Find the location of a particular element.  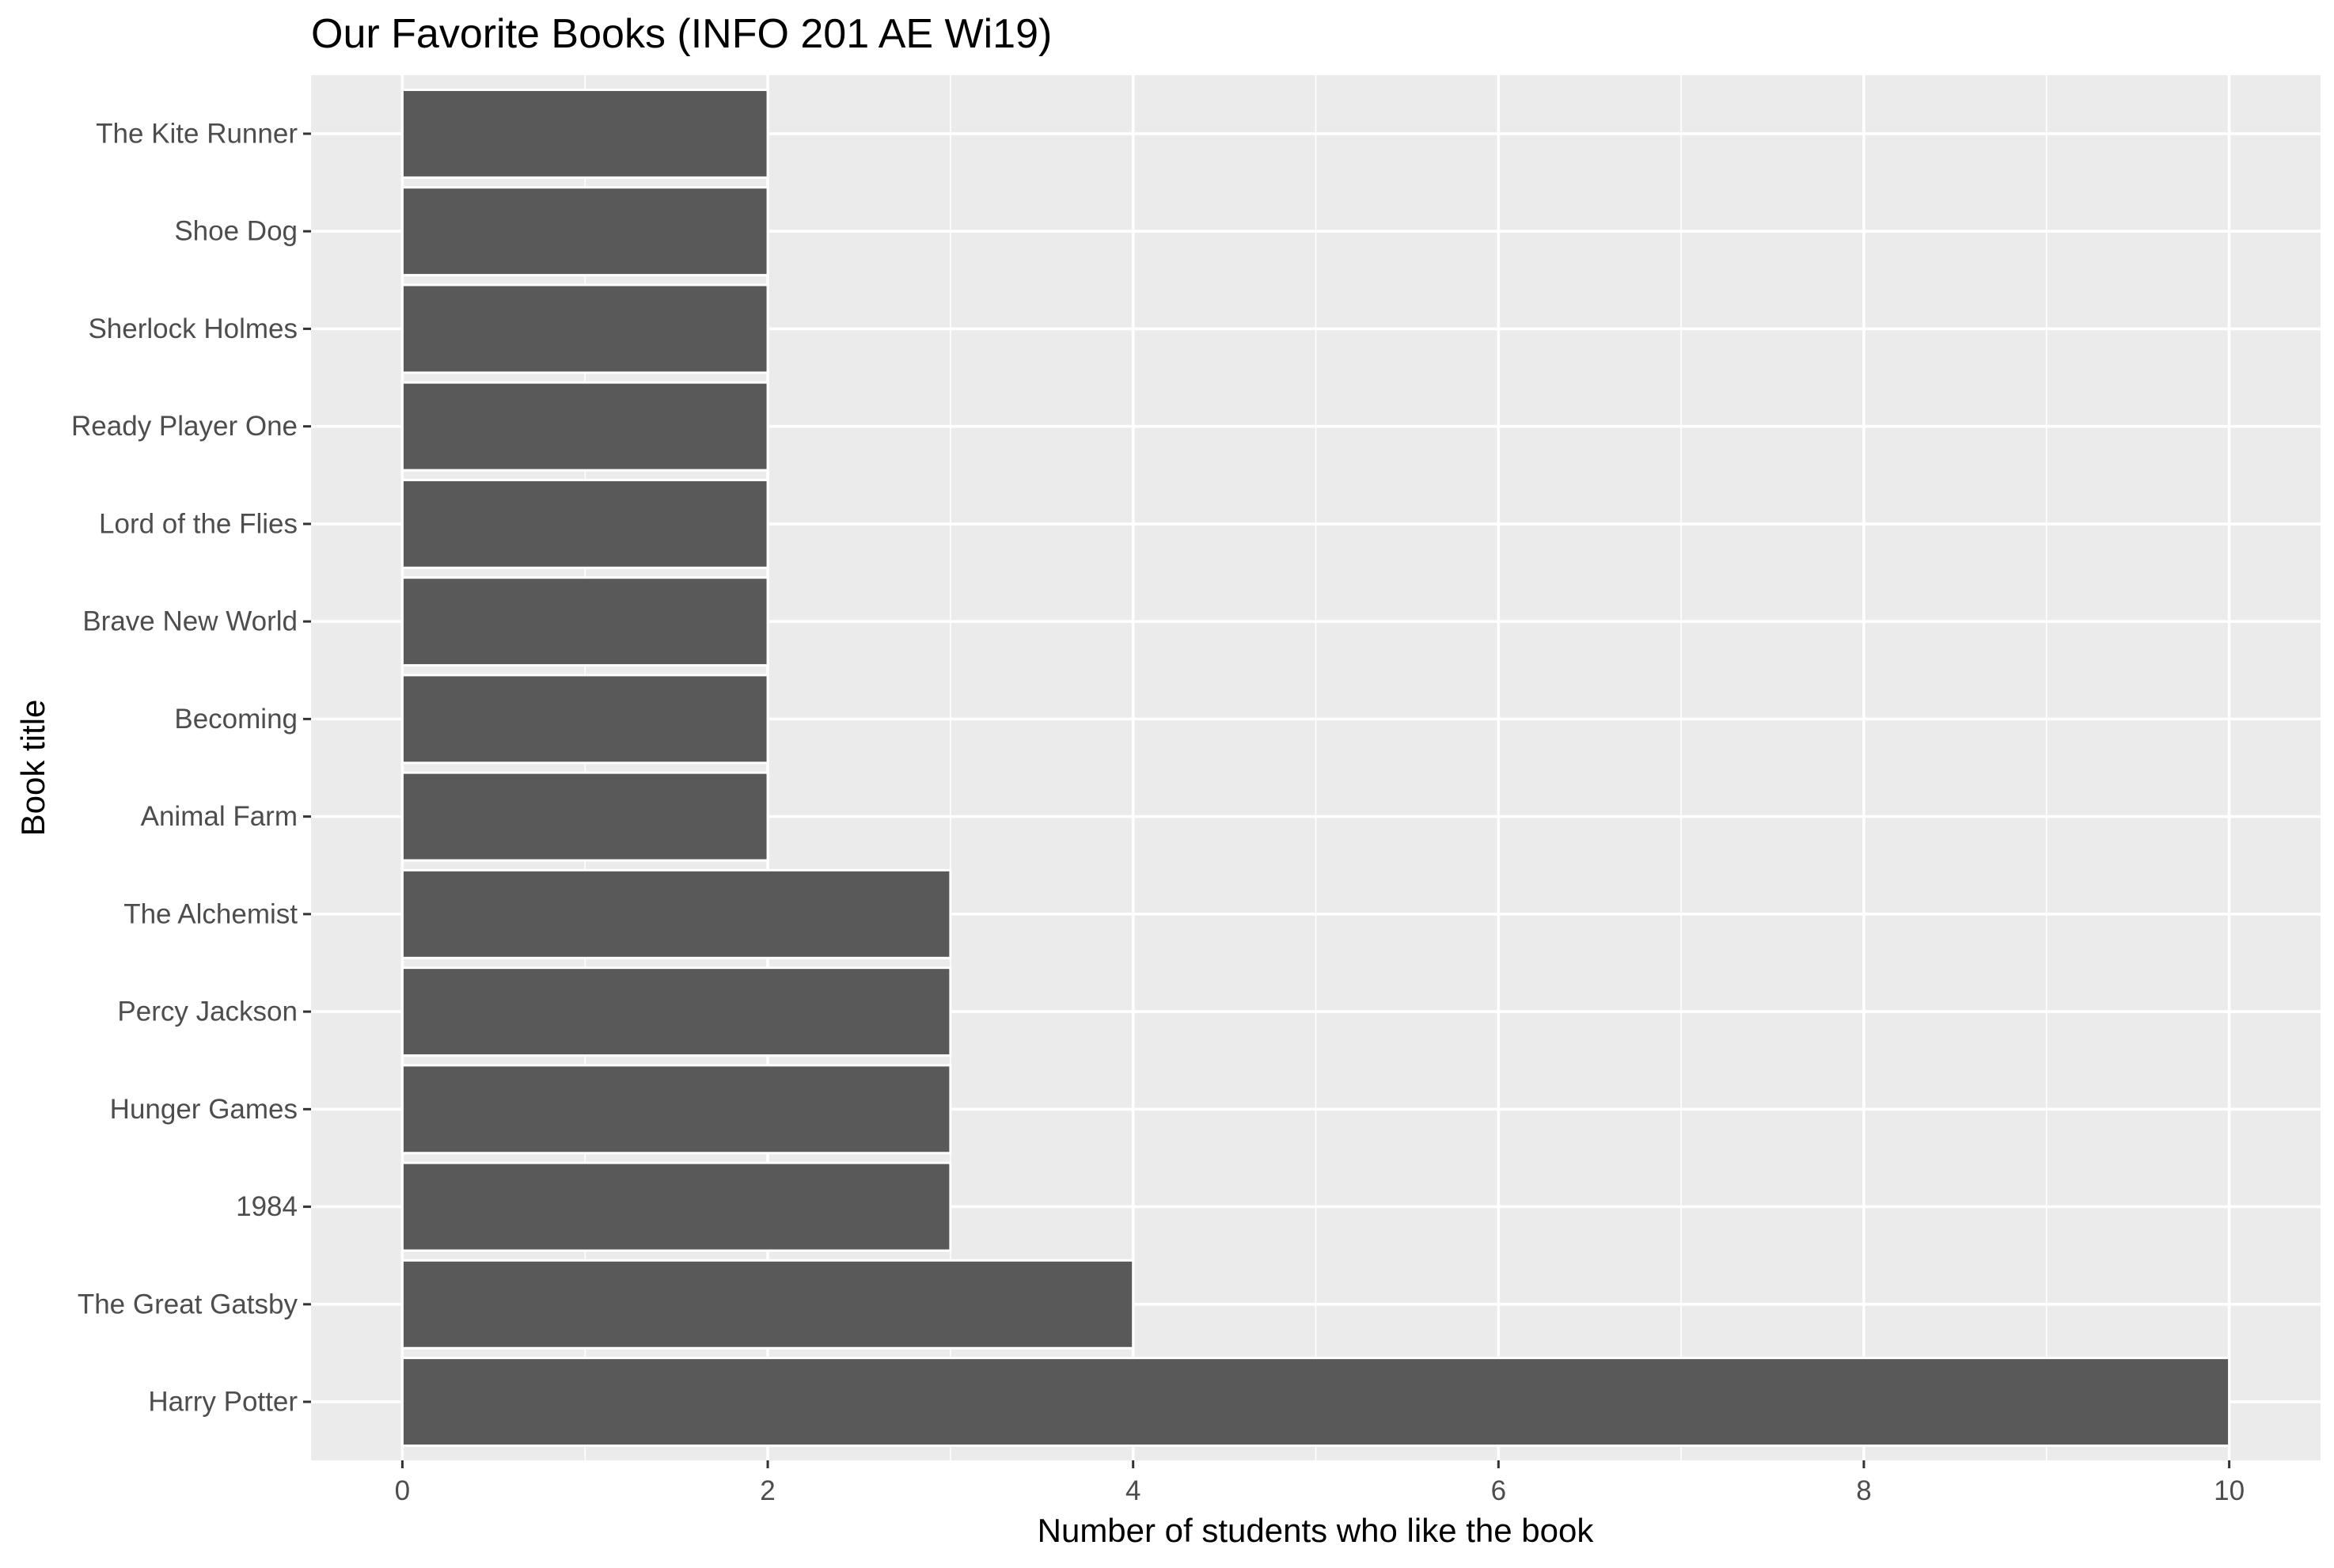

bar-shoe-dog is located at coordinates (585, 231).